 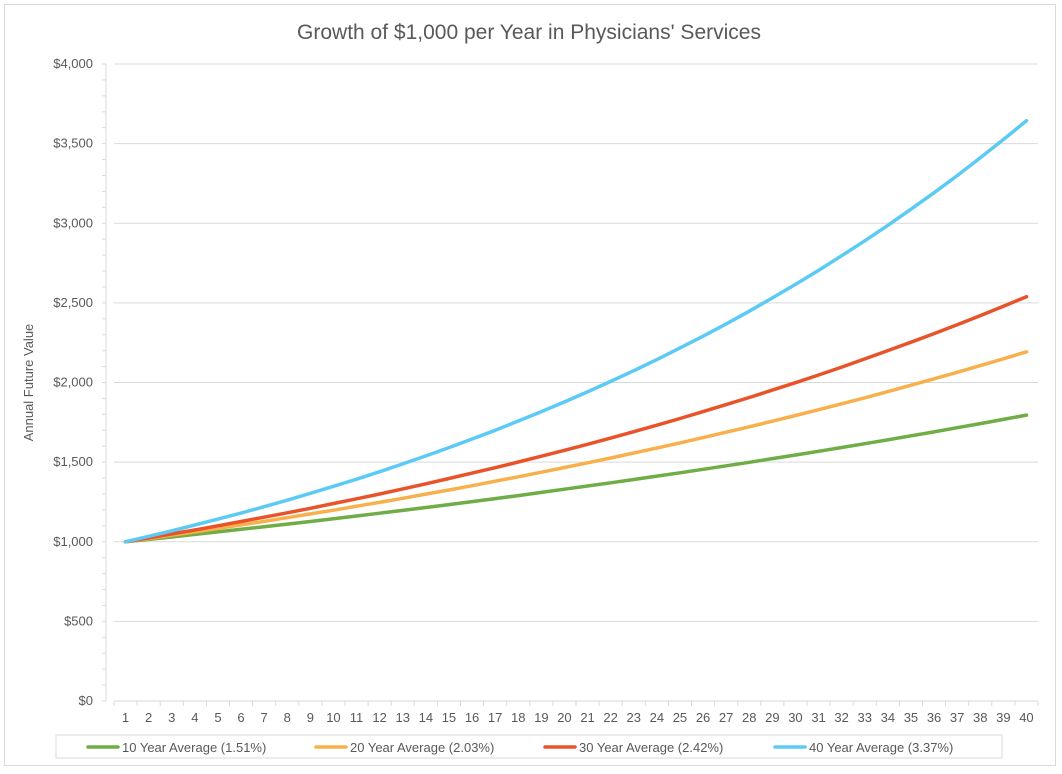 I want to click on x-tick-label: 26, so click(x=703, y=717).